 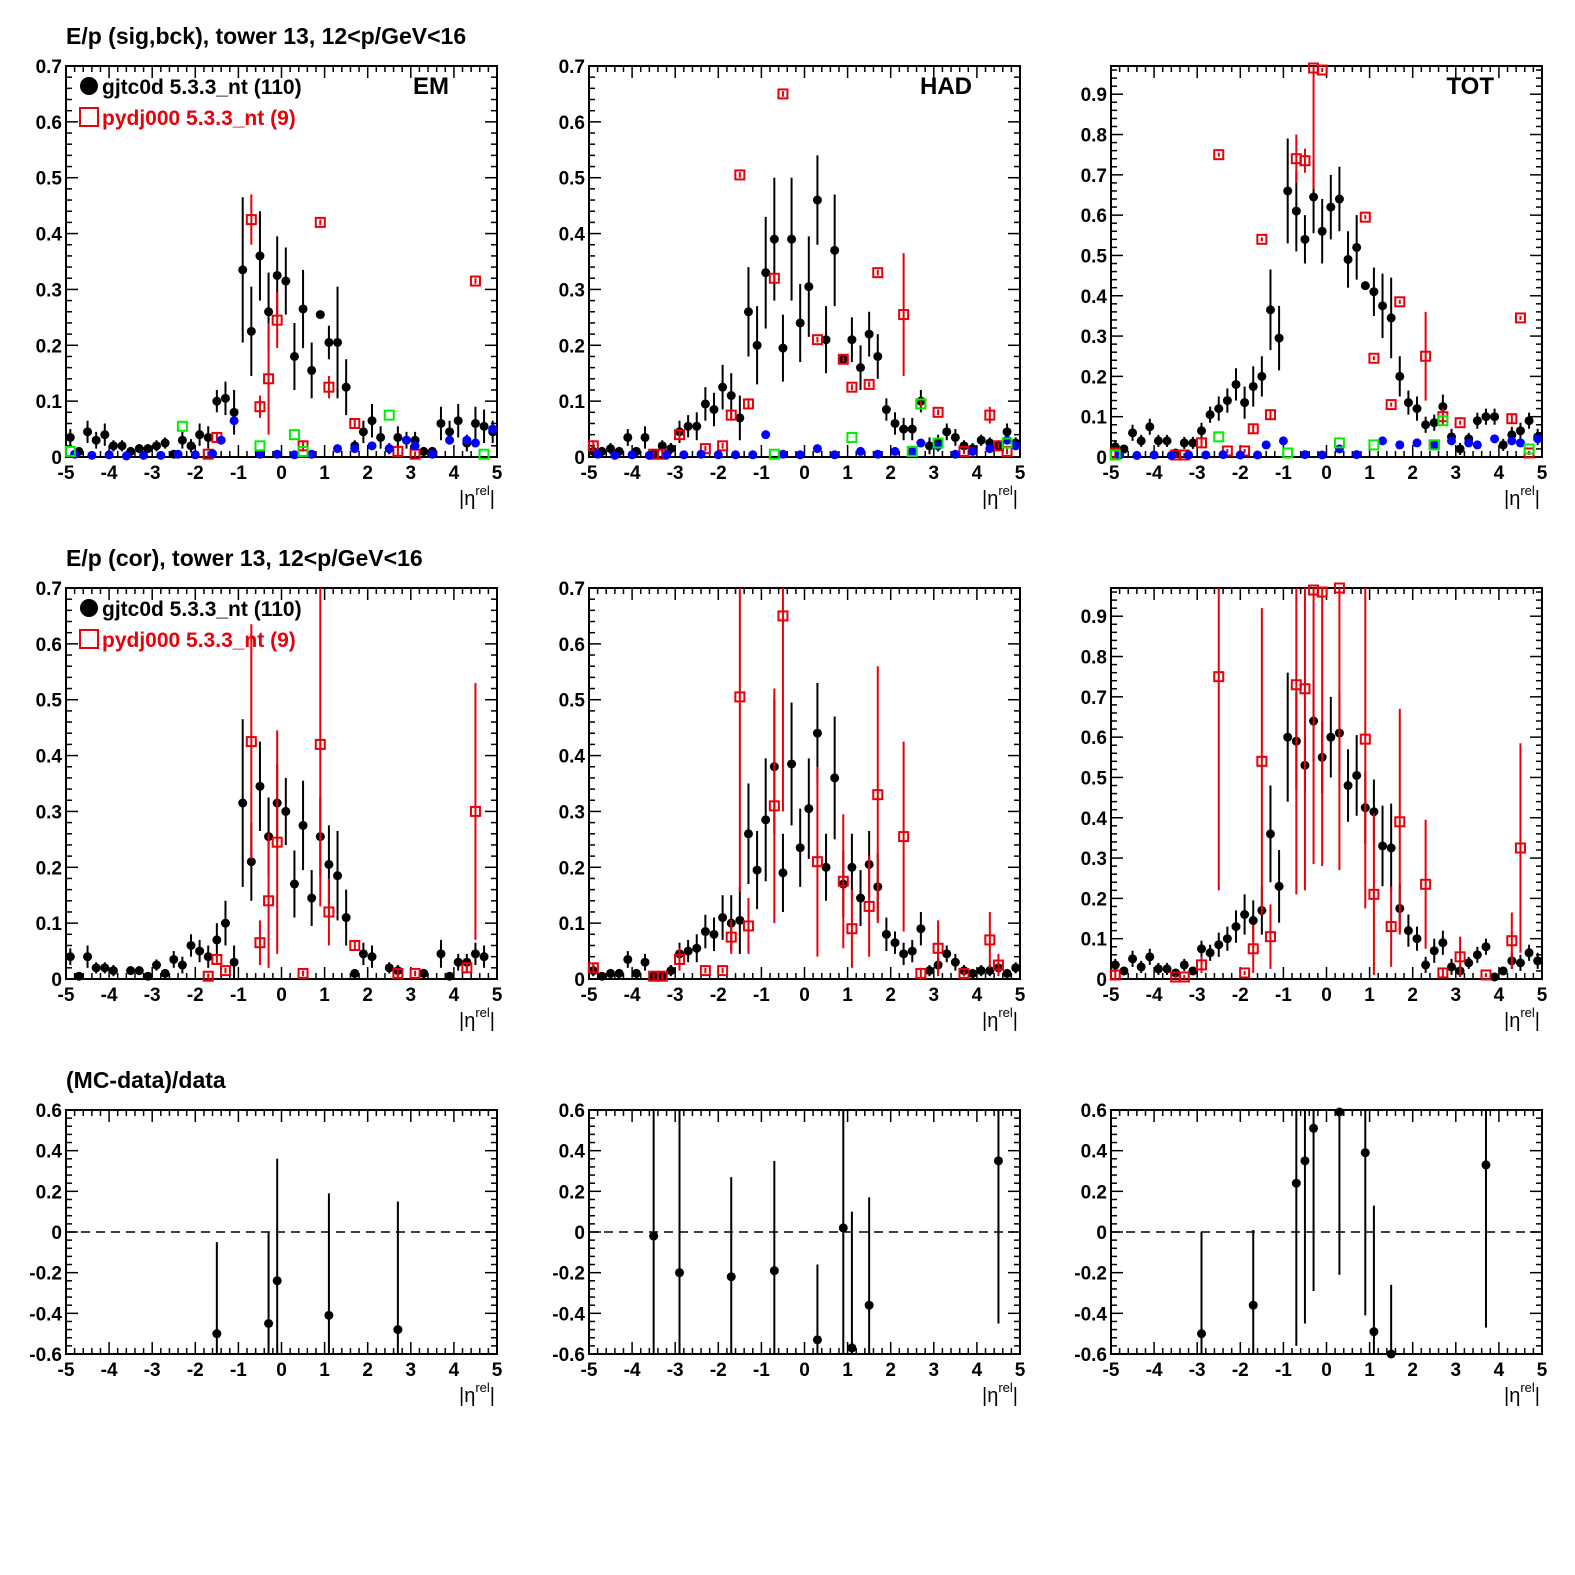 What do you see at coordinates (1111, 1370) in the screenshot?
I see `x-tick-label: -5` at bounding box center [1111, 1370].